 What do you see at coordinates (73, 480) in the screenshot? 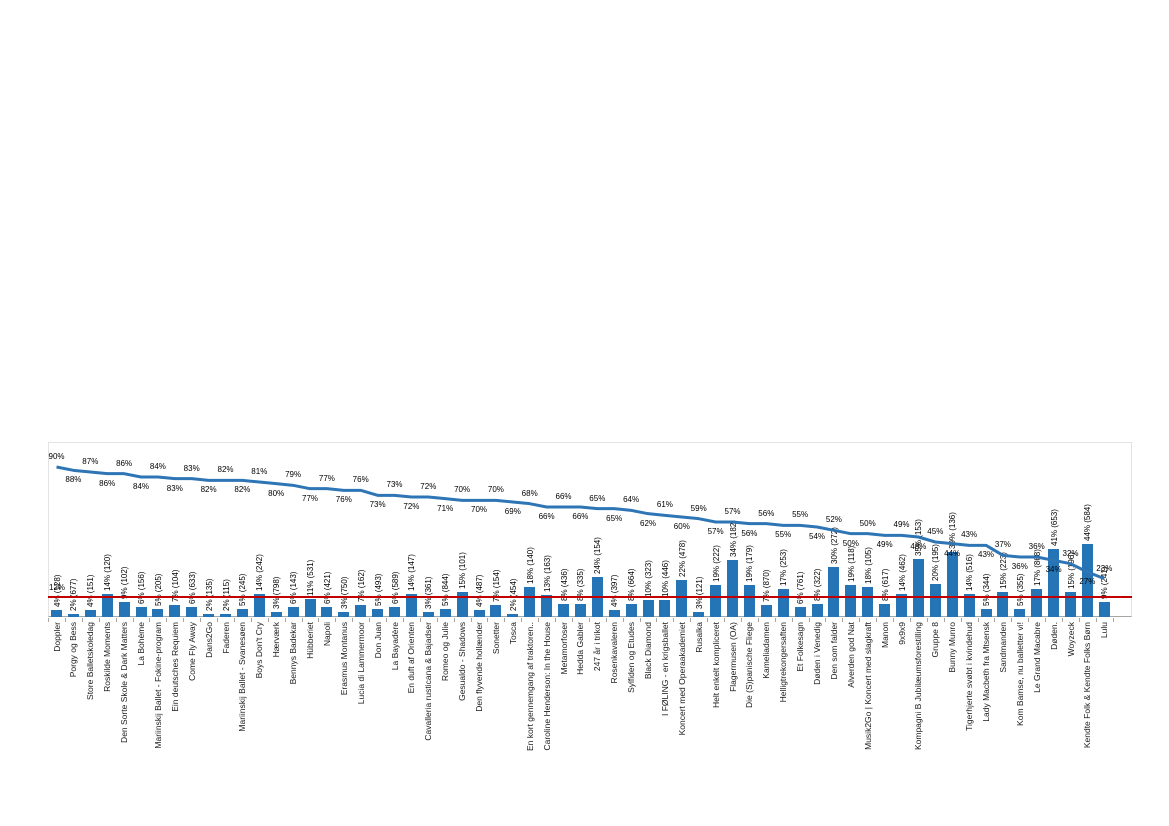
I see `line-value-label: 88%` at bounding box center [73, 480].